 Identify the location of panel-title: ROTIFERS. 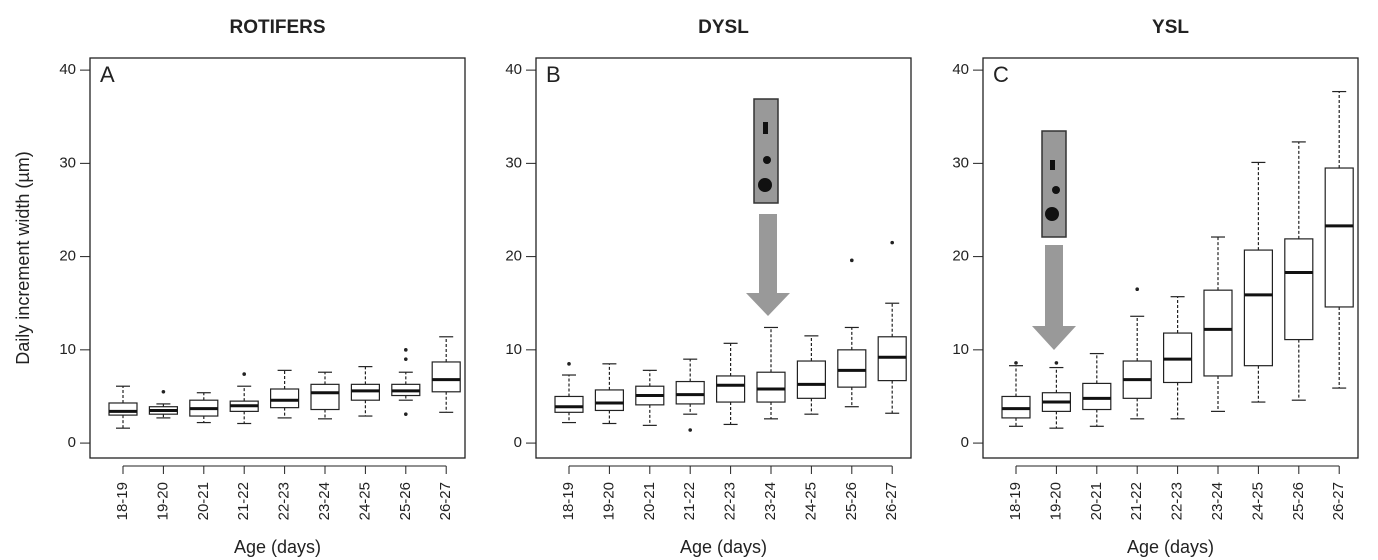
(277, 27).